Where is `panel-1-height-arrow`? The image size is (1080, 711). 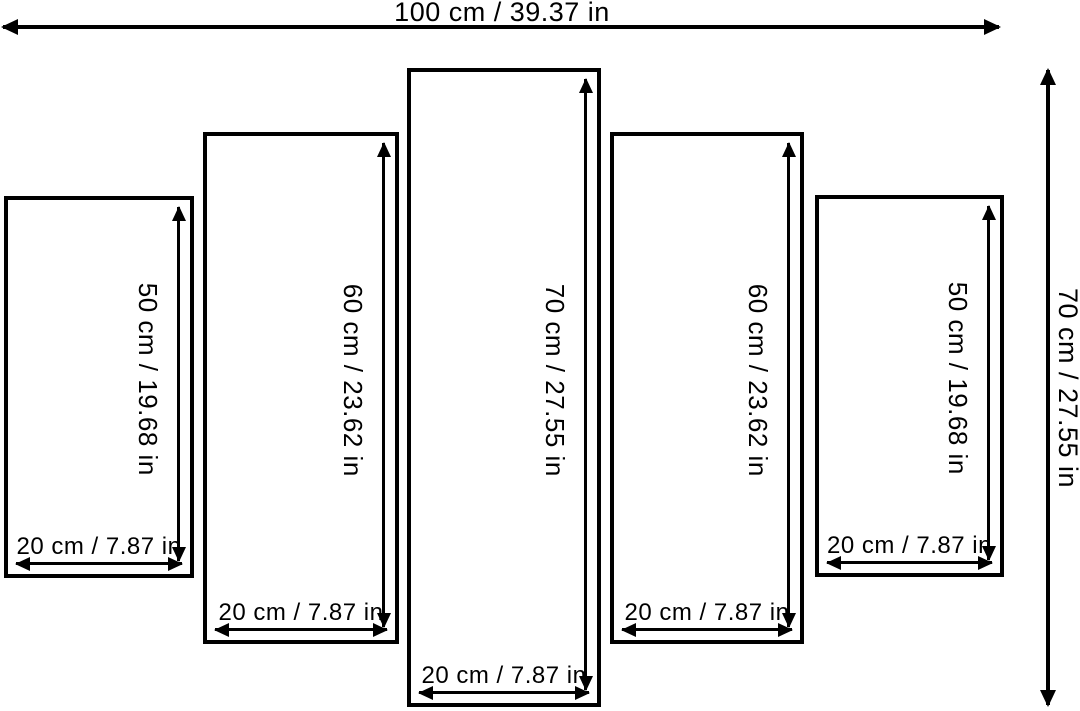
panel-1-height-arrow is located at coordinates (178, 384).